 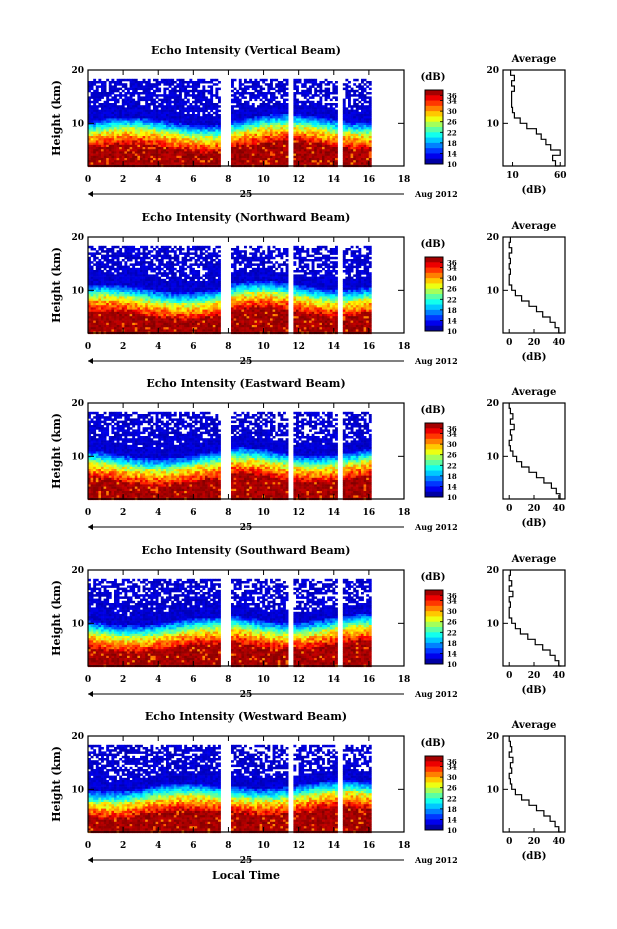 I want to click on colorbar-tick-label: 18, so click(x=452, y=143).